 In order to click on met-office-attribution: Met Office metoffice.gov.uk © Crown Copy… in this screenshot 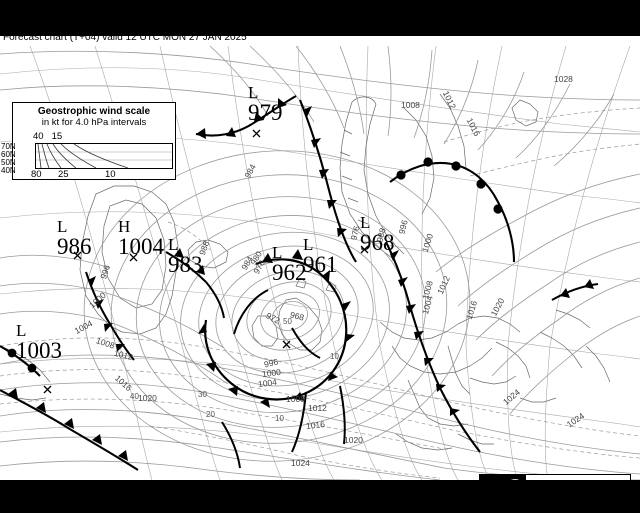, I will do `click(555, 477)`.